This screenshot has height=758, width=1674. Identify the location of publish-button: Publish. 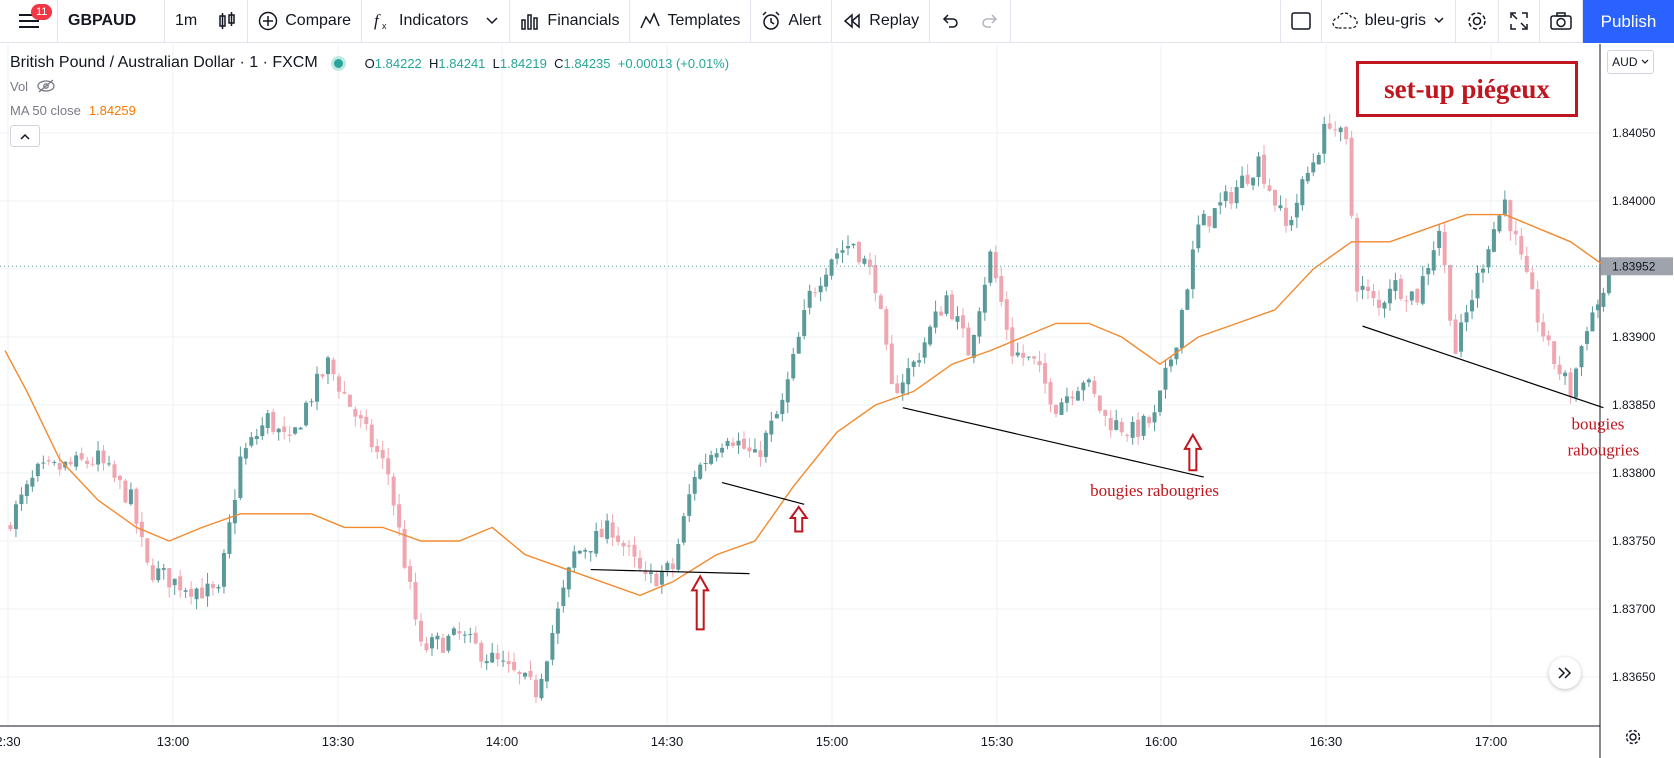
(1628, 21).